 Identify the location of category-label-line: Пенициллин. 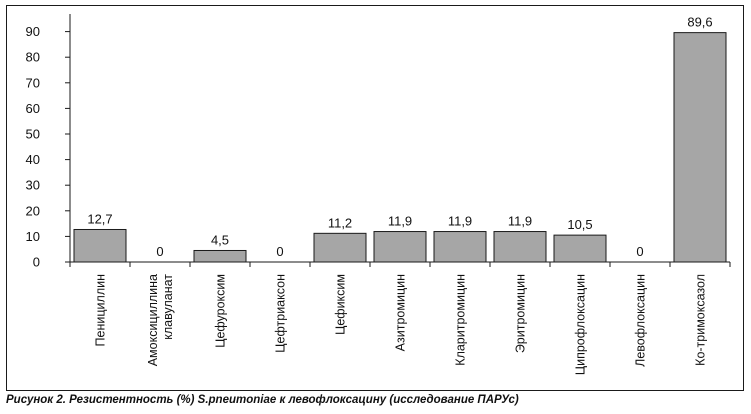
(101, 310).